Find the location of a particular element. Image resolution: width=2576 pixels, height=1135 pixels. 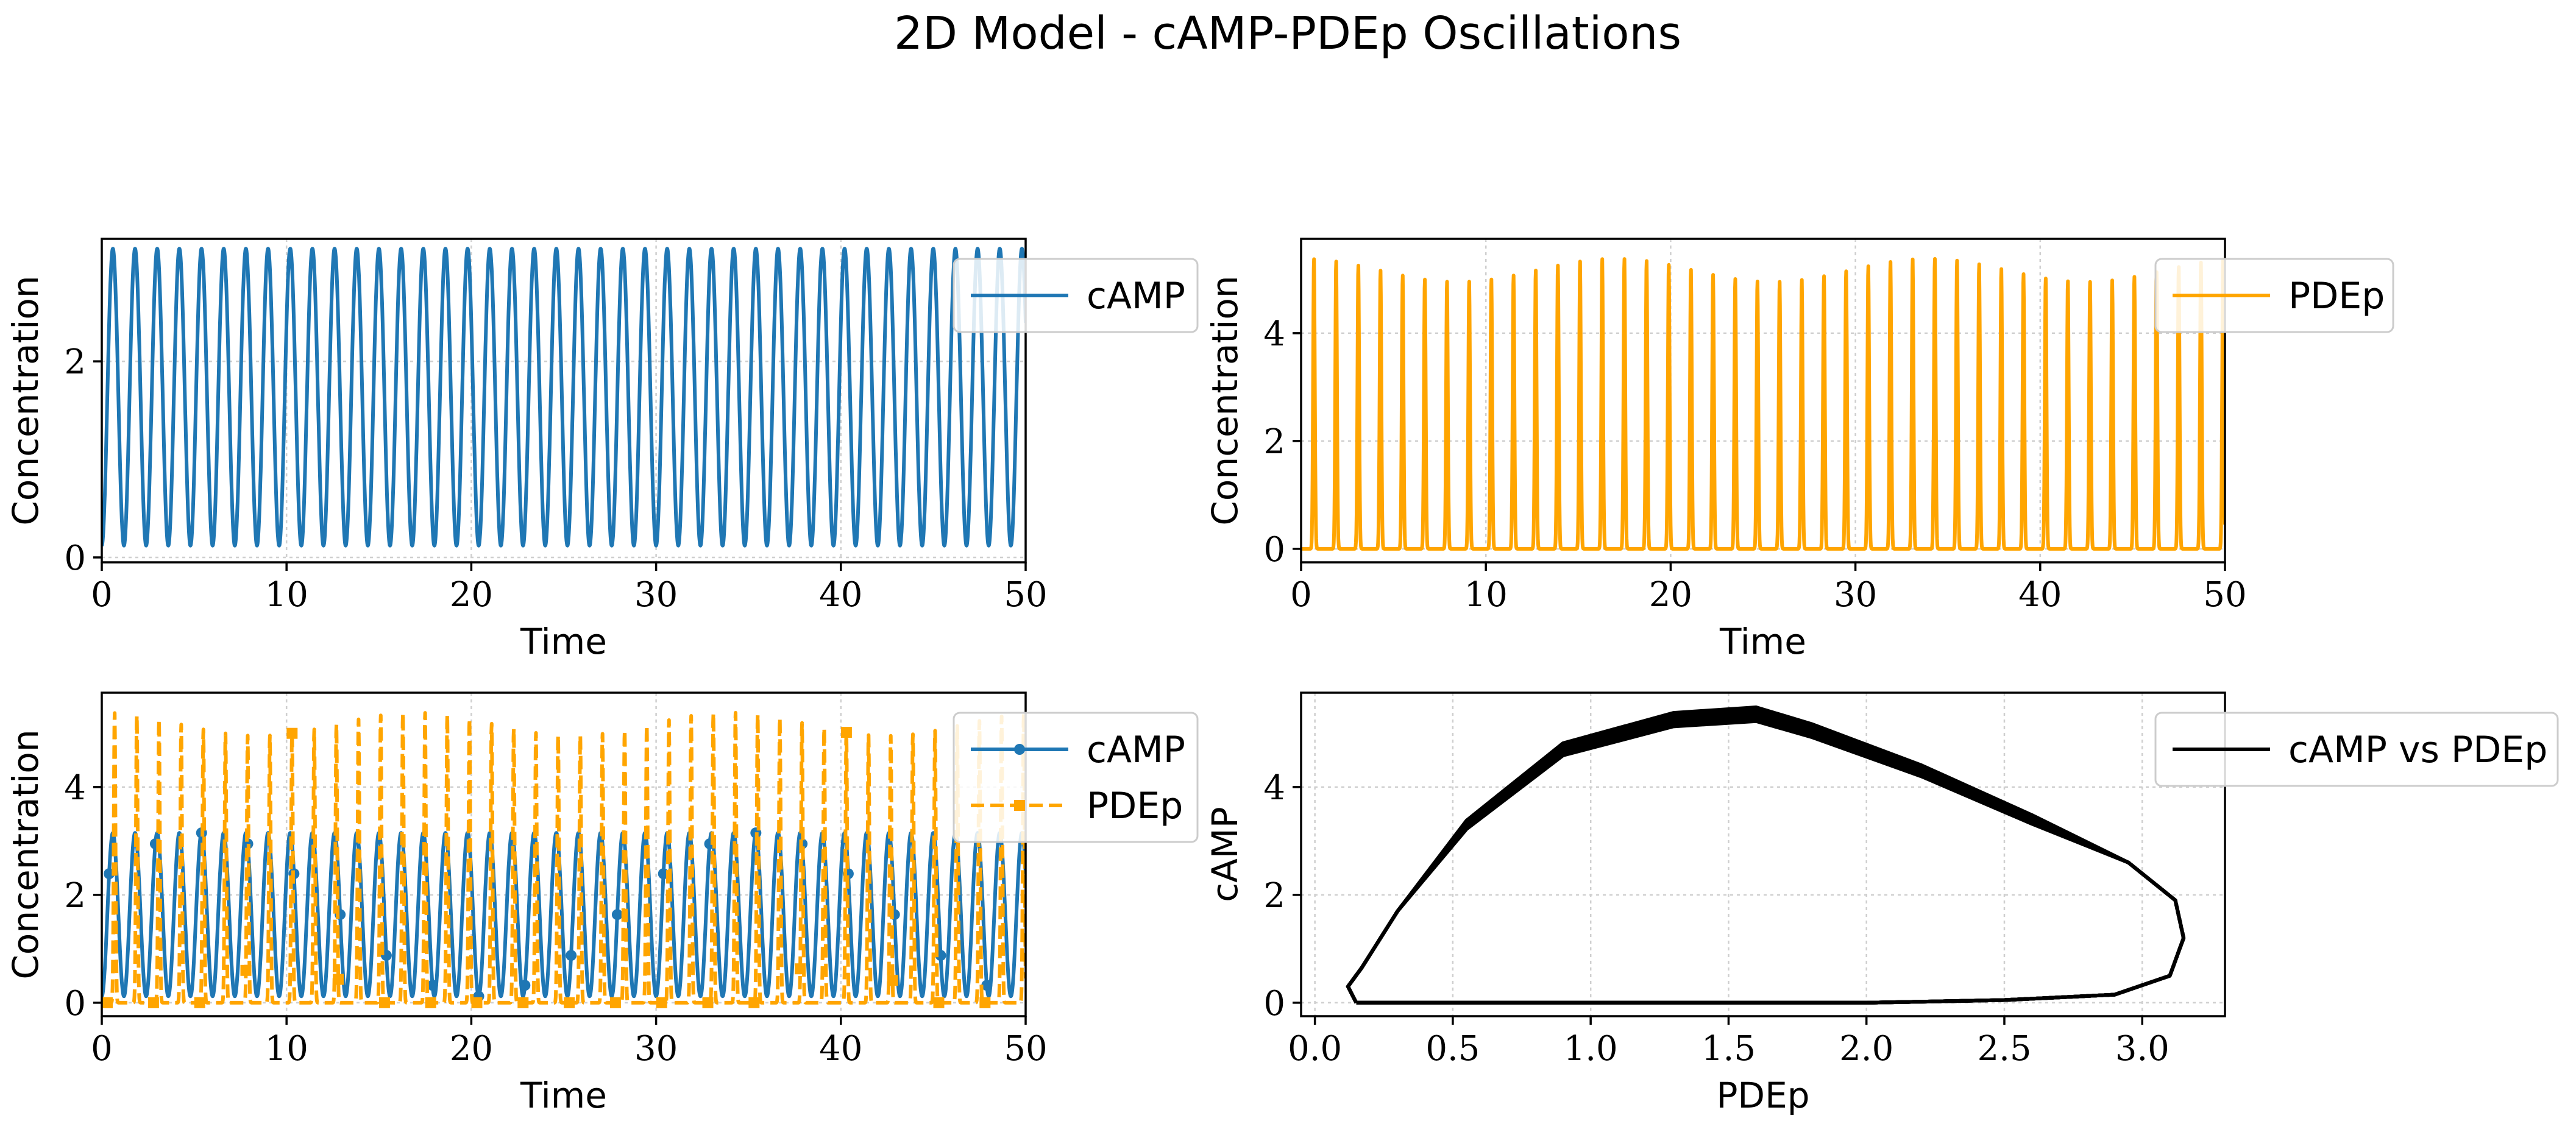

y-axis-label: cAMP is located at coordinates (1225, 854).